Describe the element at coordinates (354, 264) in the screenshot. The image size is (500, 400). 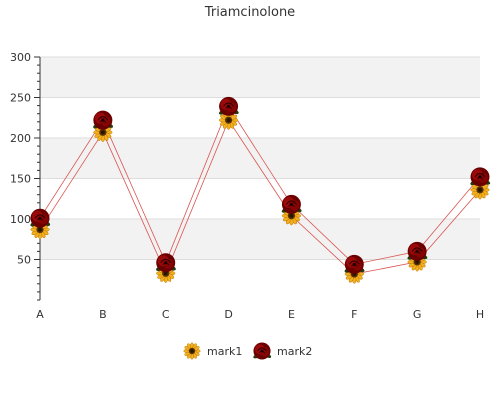
I see `data-point-mark2-F` at that location.